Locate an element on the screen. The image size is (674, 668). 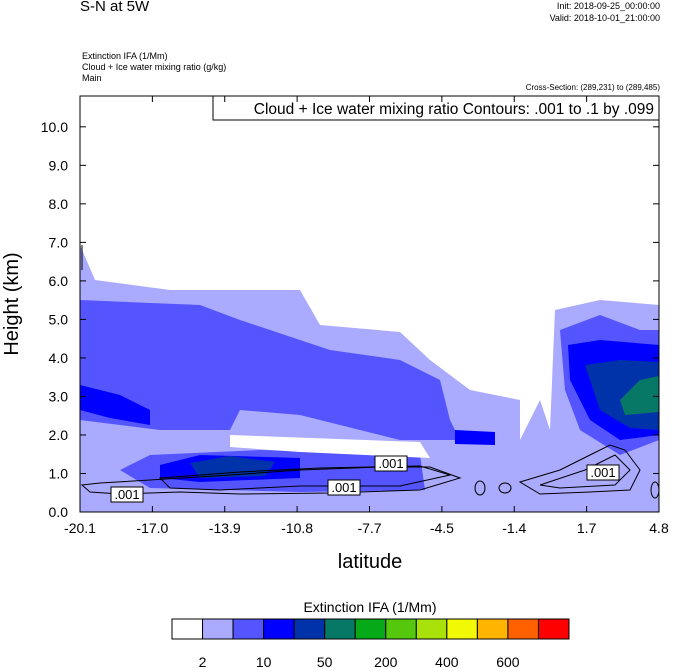
colorbar-label: 600 is located at coordinates (508, 661).